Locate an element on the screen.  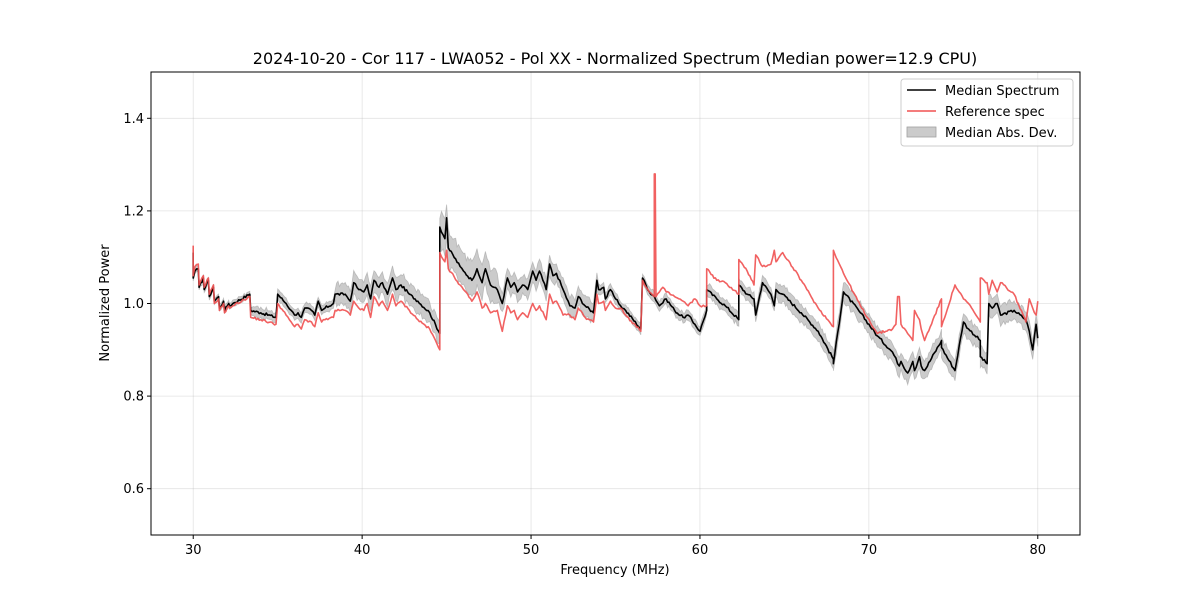
y-tick-label: 1.2 is located at coordinates (133, 211).